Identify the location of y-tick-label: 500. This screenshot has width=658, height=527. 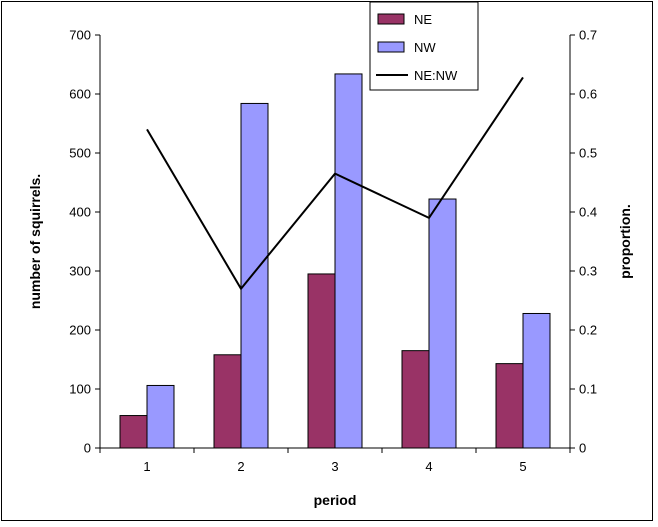
(80, 153).